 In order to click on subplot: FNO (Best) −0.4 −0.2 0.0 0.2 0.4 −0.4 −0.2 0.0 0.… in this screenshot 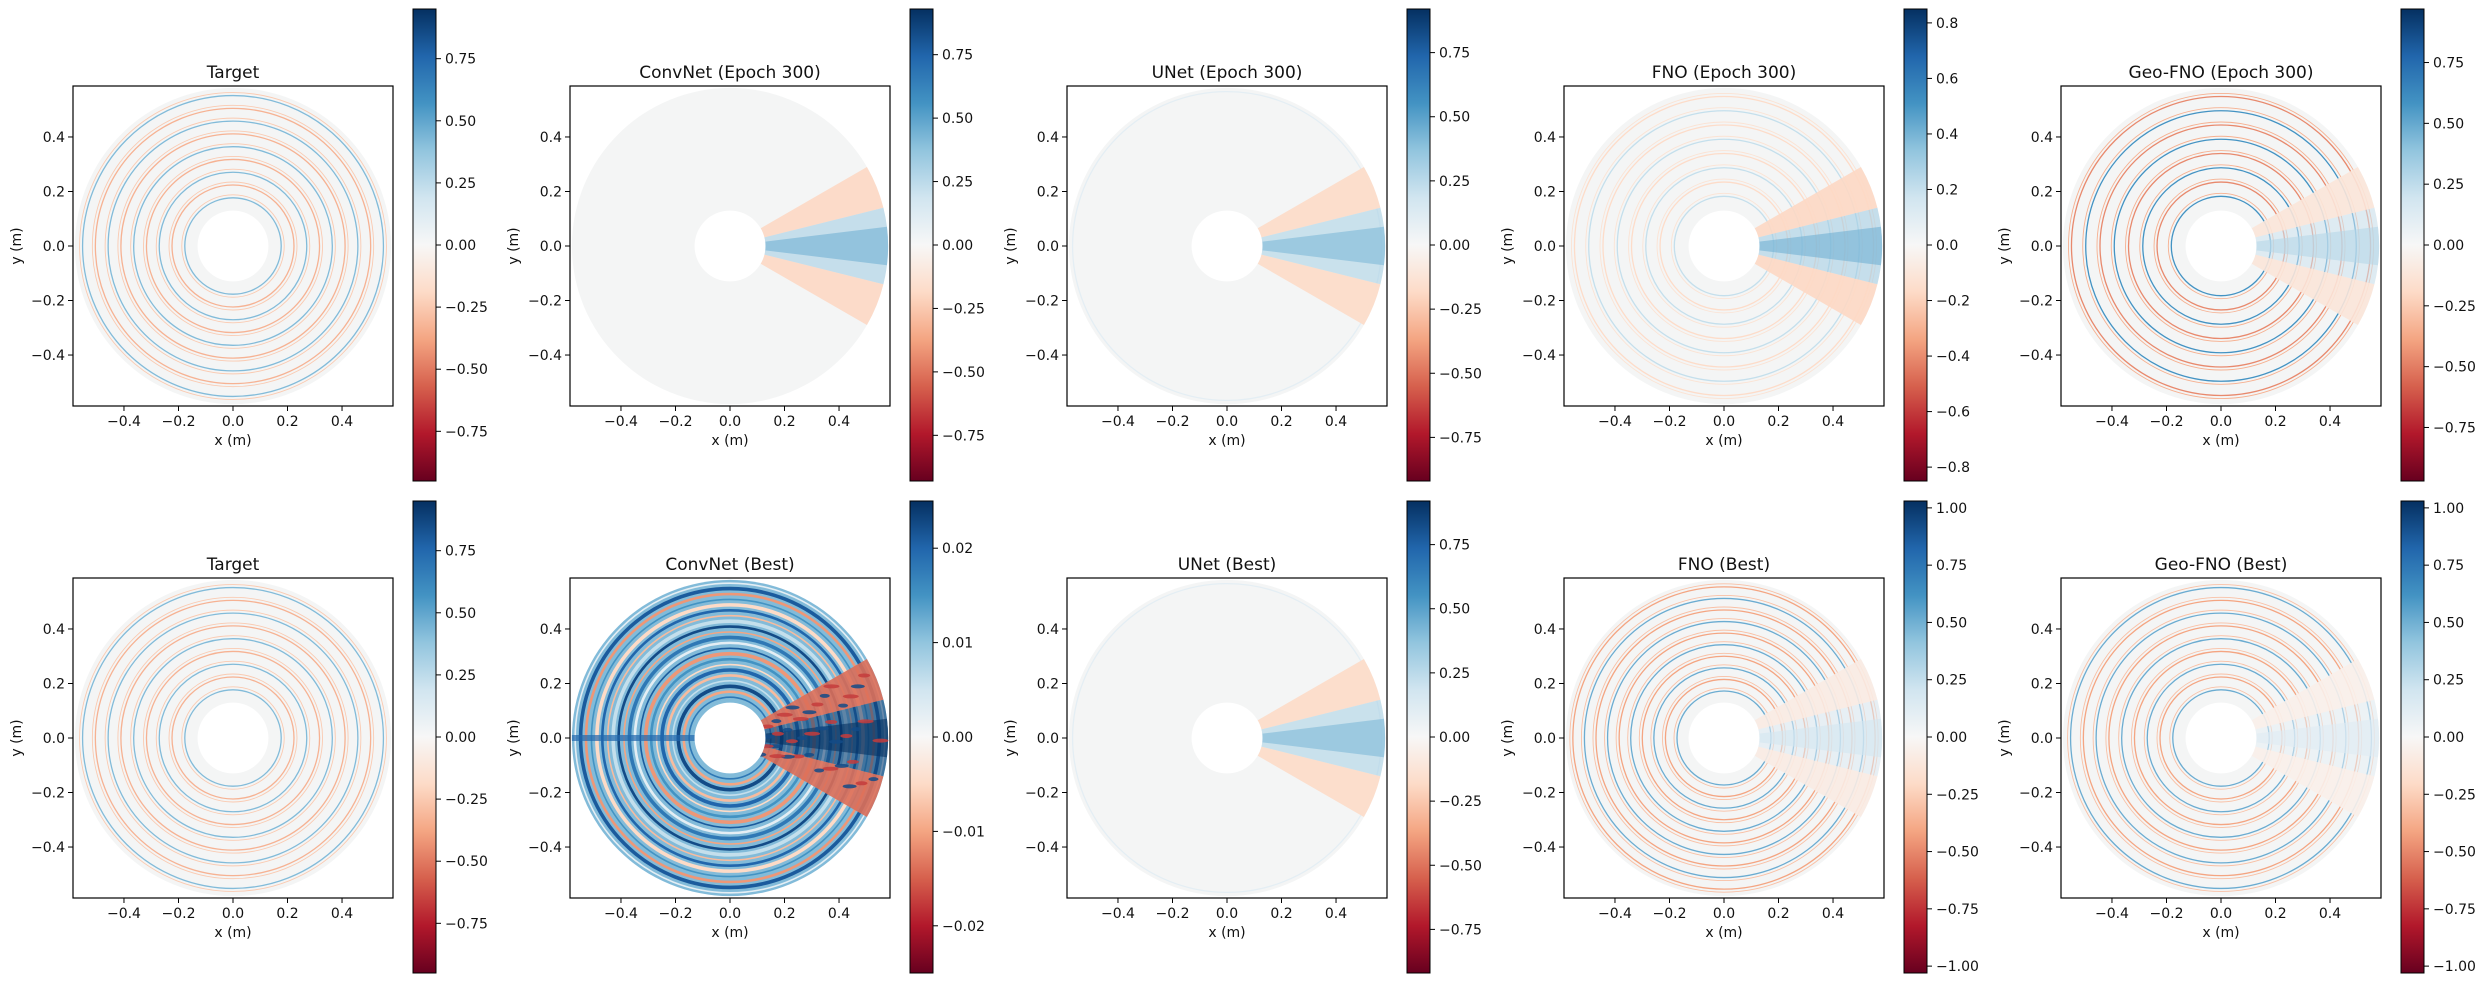, I will do `click(1739, 737)`.